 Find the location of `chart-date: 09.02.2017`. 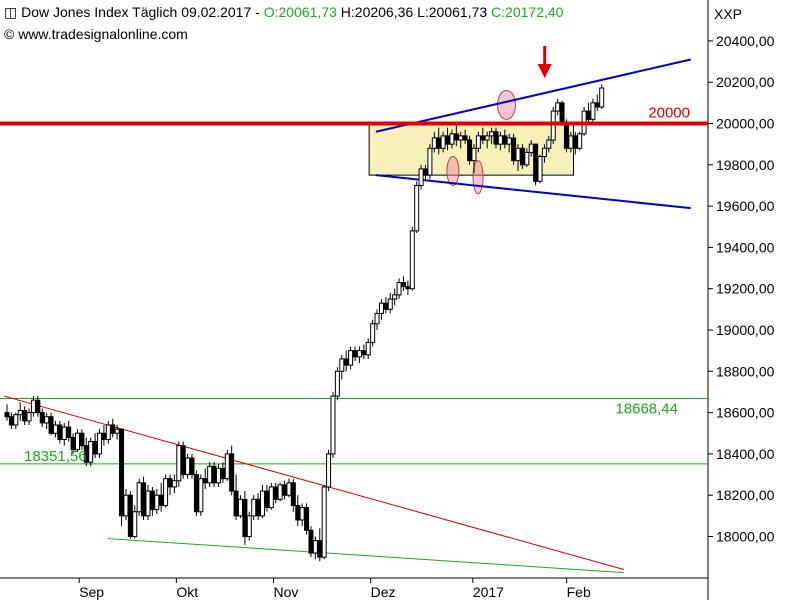

chart-date: 09.02.2017 is located at coordinates (216, 12).